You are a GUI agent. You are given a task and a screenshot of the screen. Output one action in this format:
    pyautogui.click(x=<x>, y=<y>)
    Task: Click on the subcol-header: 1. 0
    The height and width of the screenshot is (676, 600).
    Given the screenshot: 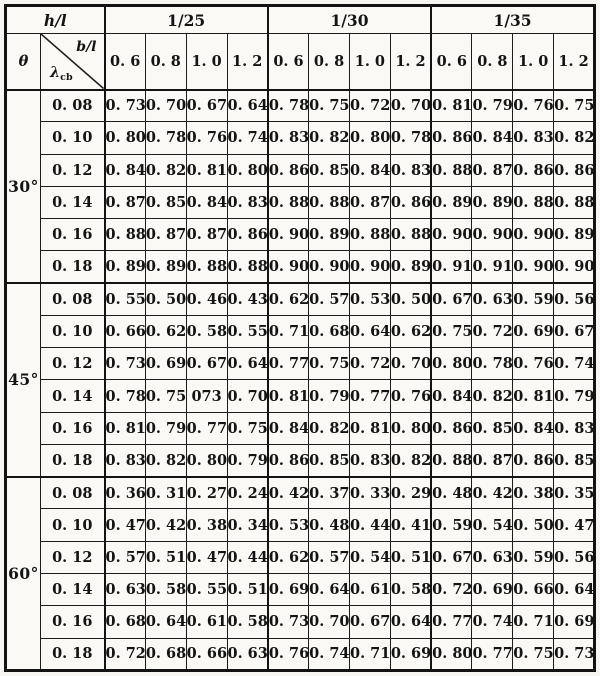 What is the action you would take?
    pyautogui.click(x=369, y=62)
    